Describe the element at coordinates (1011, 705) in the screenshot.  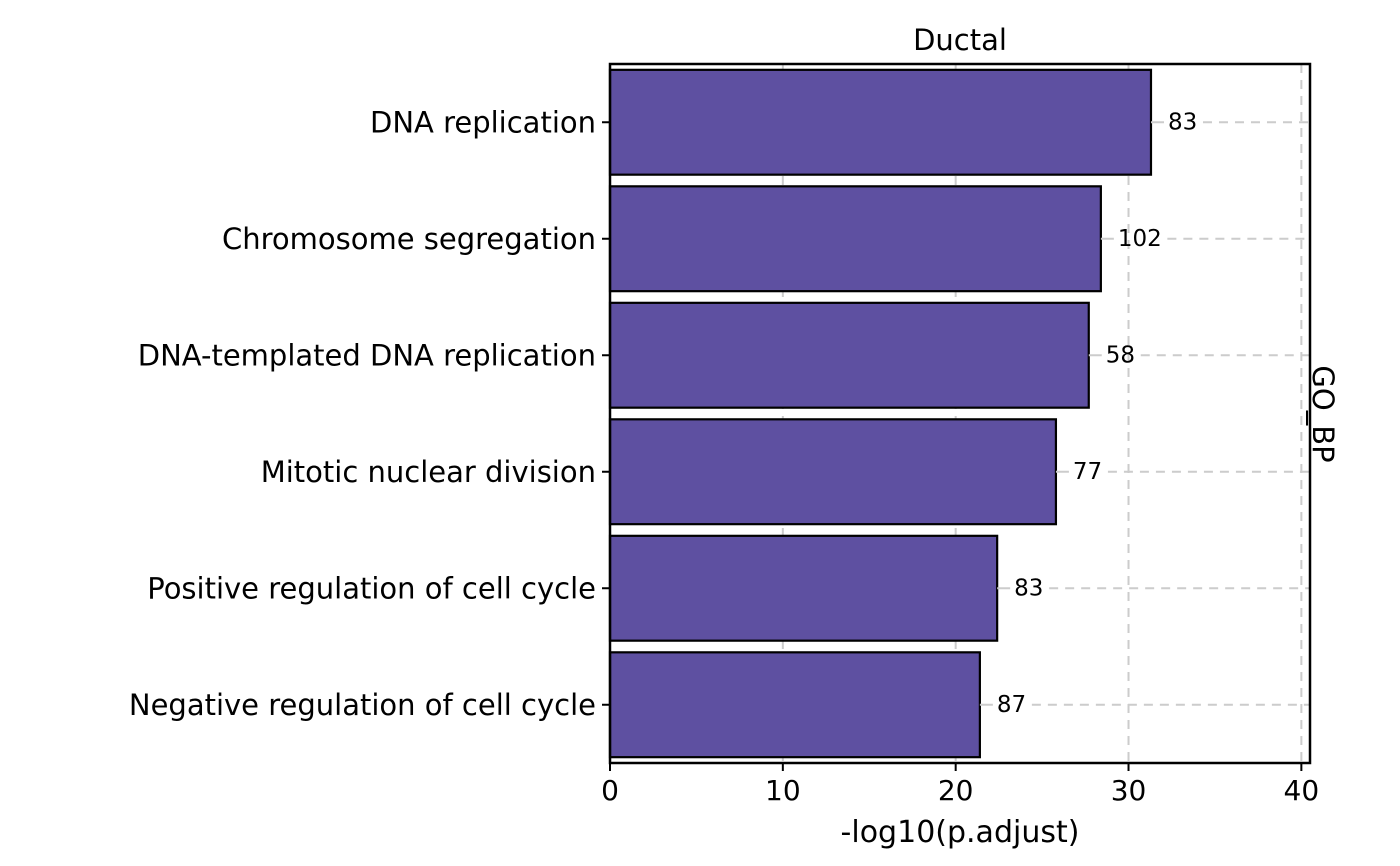
I see `bar-count-label: 87` at that location.